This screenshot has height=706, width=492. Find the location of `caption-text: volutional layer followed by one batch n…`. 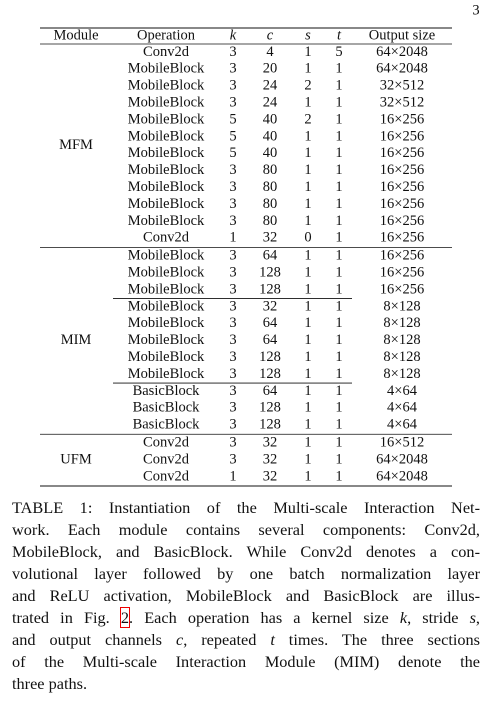

caption-text: volutional layer followed by one batch n… is located at coordinates (246, 573).